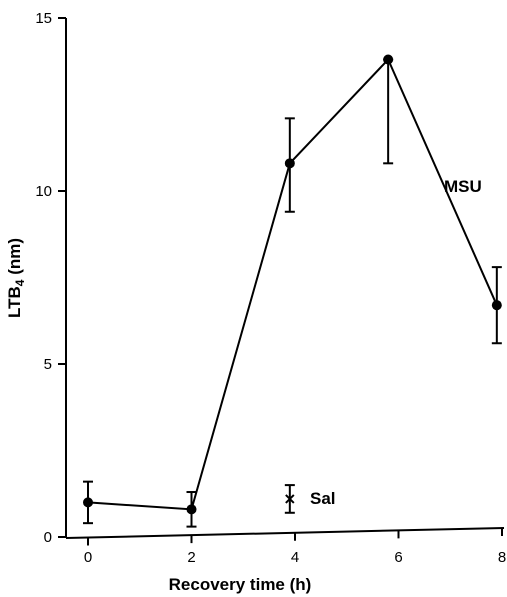 The width and height of the screenshot is (507, 597). I want to click on y-axis-title-subscript: 4, so click(20, 282).